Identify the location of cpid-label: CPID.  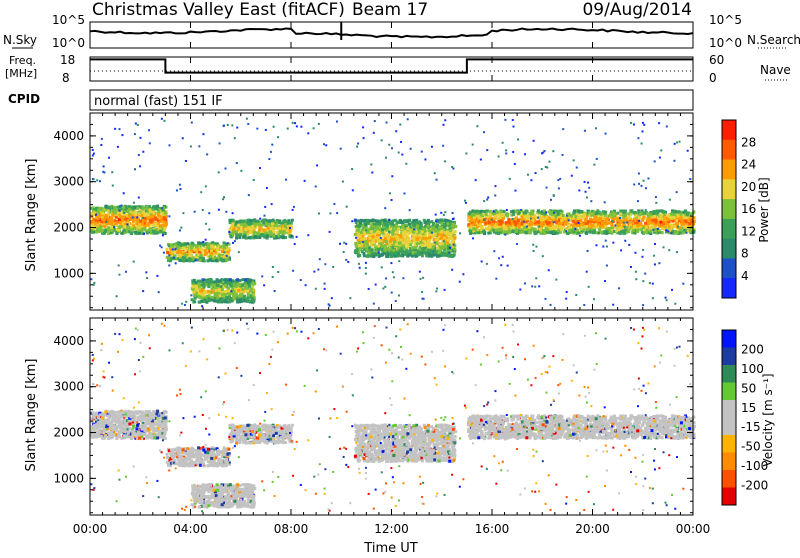
(24, 99).